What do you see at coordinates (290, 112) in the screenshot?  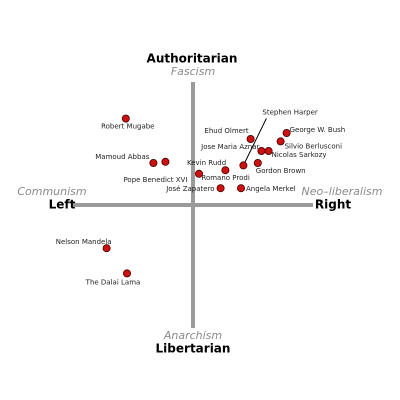 I see `point-label: Stephen Harper` at bounding box center [290, 112].